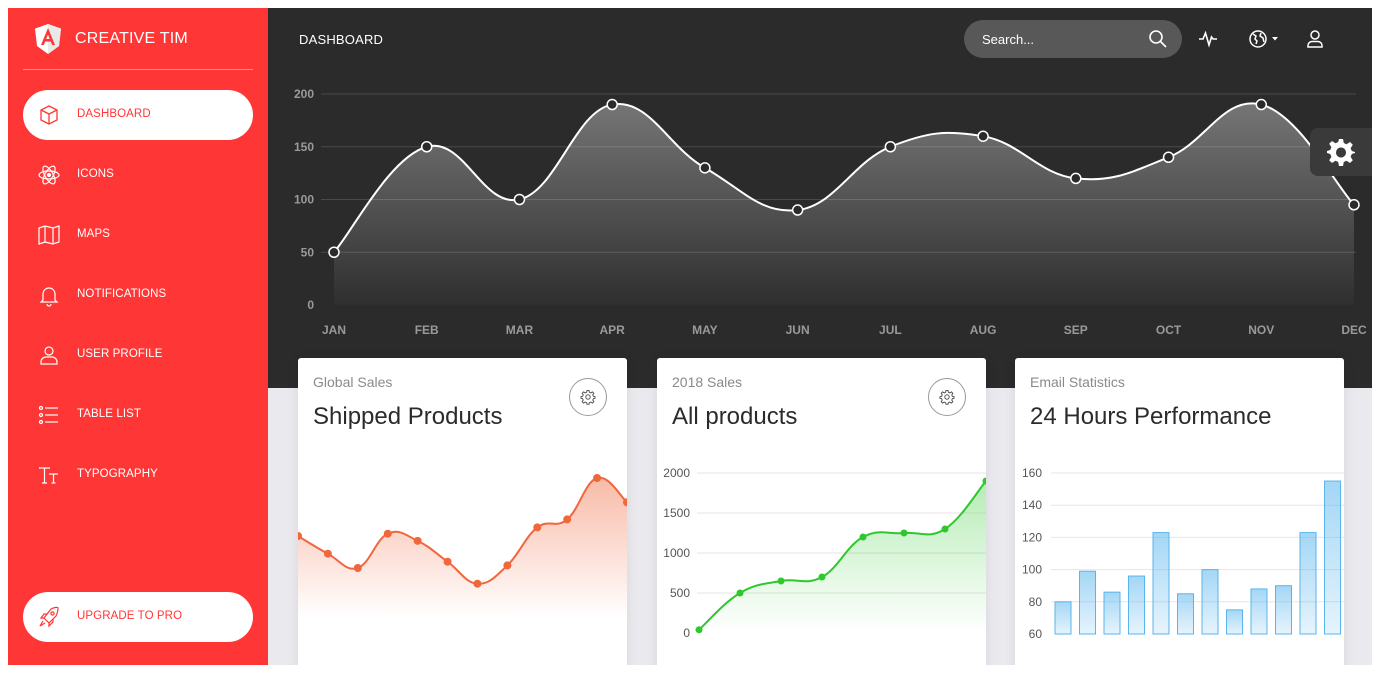 The width and height of the screenshot is (1381, 673). What do you see at coordinates (1076, 330) in the screenshot?
I see `x-tick-label: SEP` at bounding box center [1076, 330].